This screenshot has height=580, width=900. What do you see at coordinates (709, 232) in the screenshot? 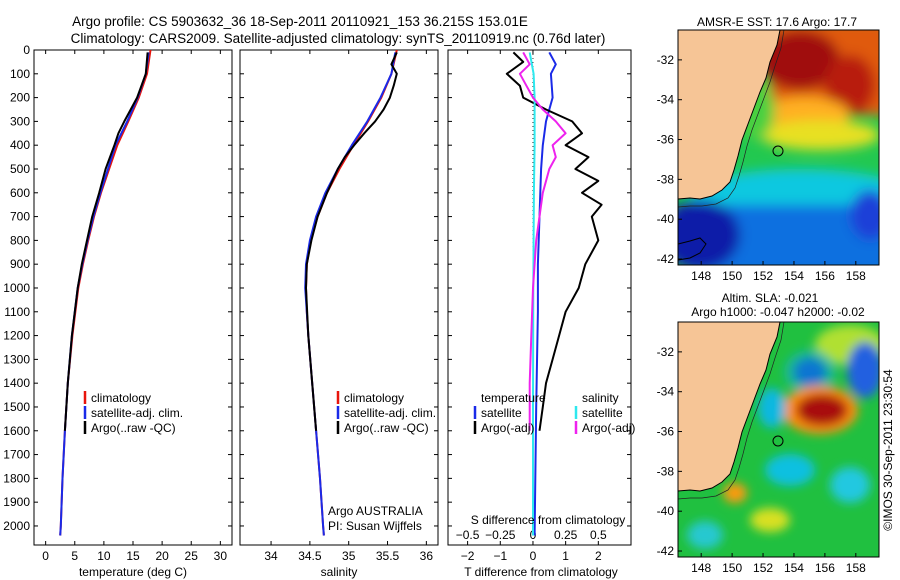
I see `sst-cold-southwest` at bounding box center [709, 232].